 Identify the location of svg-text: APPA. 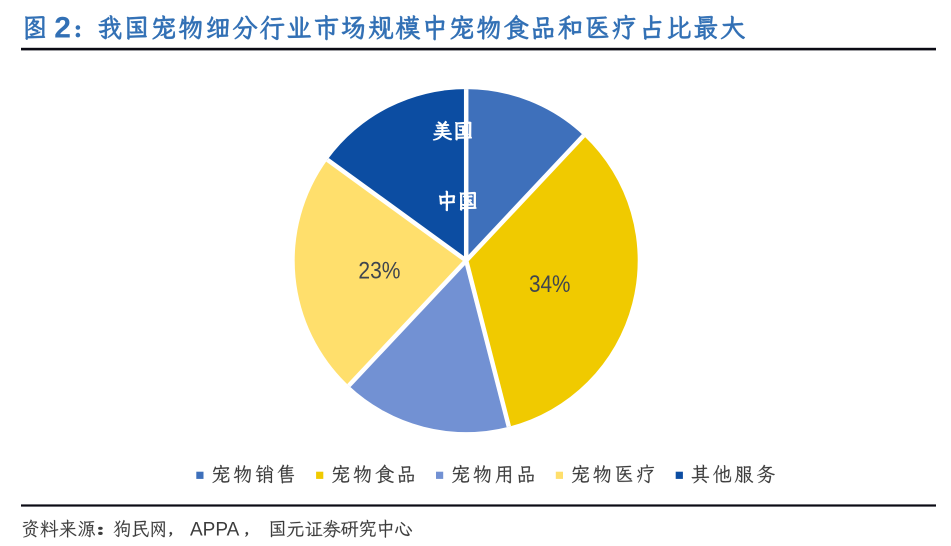
(215, 530).